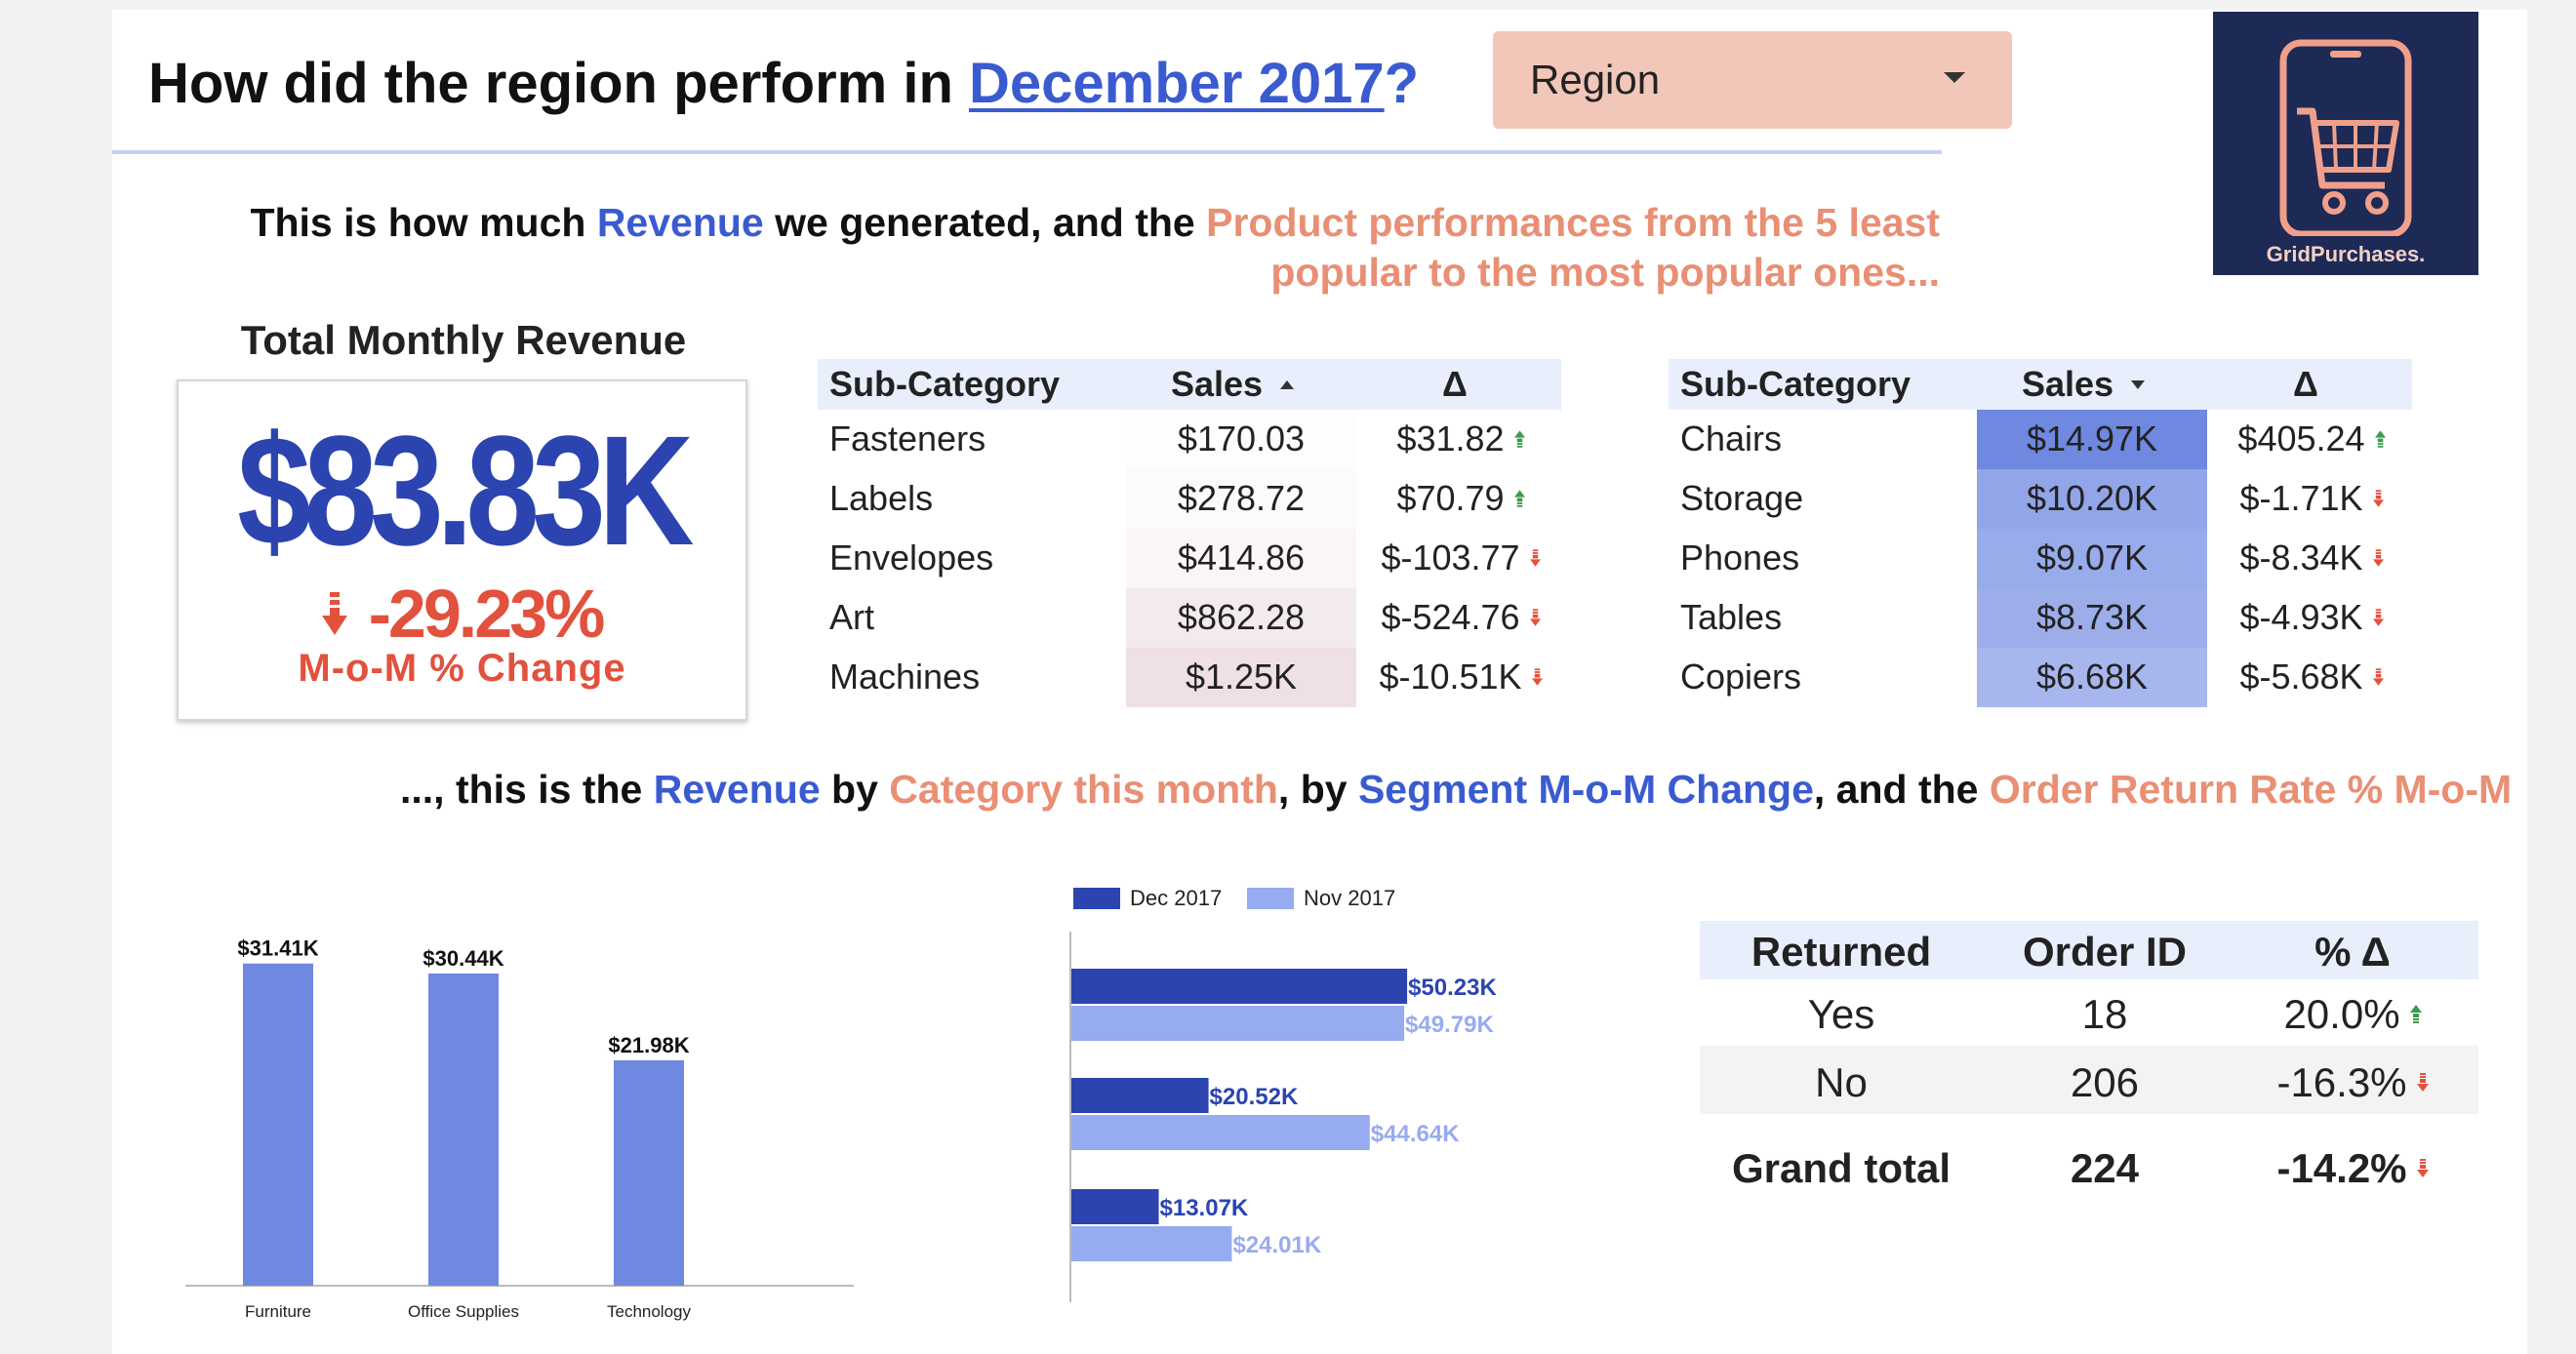  I want to click on delta-value: $-524.76, so click(1450, 617).